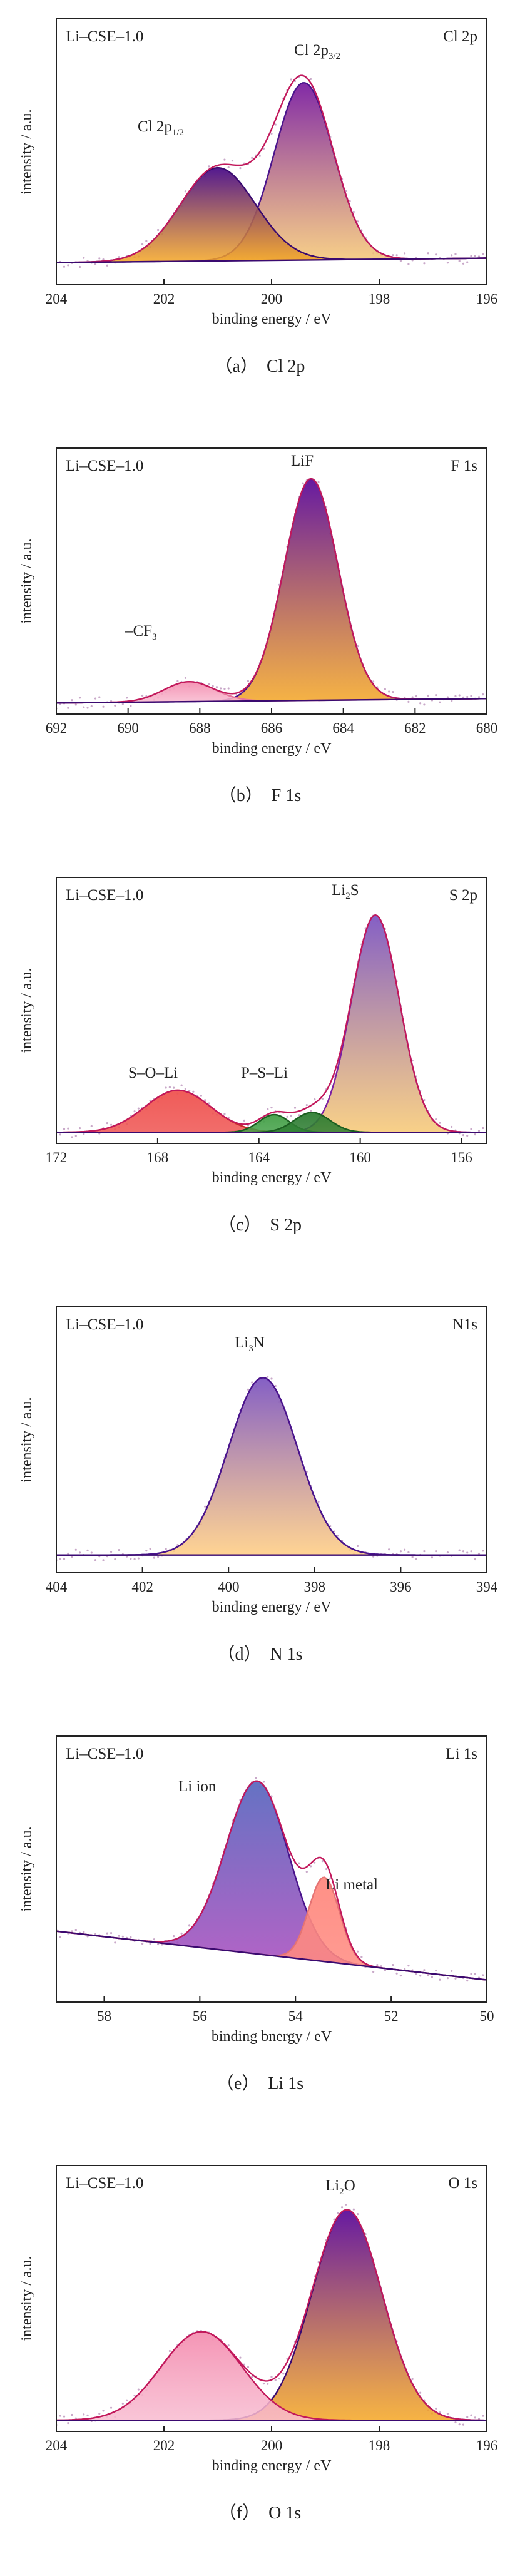 The width and height of the screenshot is (520, 2576). I want to click on x-tick-label: 400, so click(229, 1587).